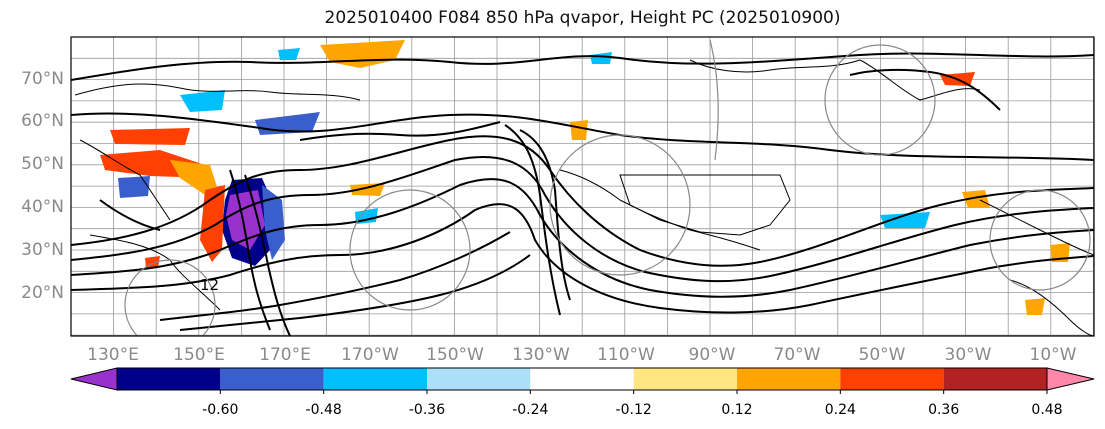 The width and height of the screenshot is (1105, 429). Describe the element at coordinates (712, 355) in the screenshot. I see `longitude-label: 90°W` at that location.